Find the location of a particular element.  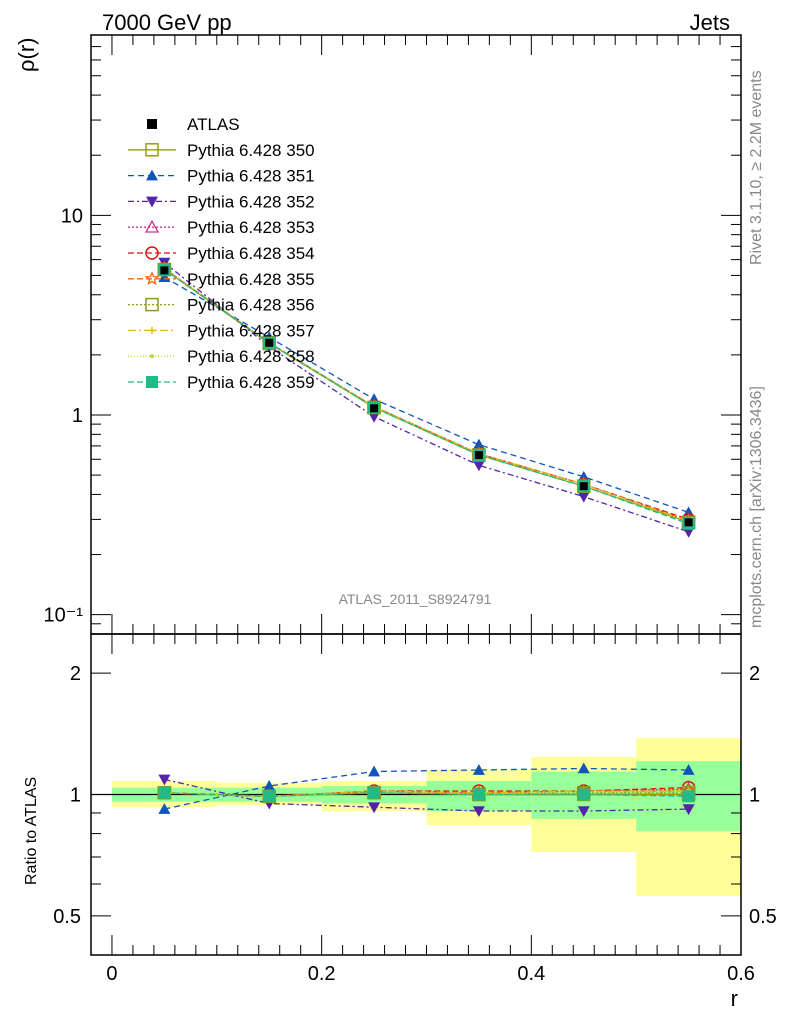

legend-label-3: Pythia 6.428 352 is located at coordinates (251, 201).